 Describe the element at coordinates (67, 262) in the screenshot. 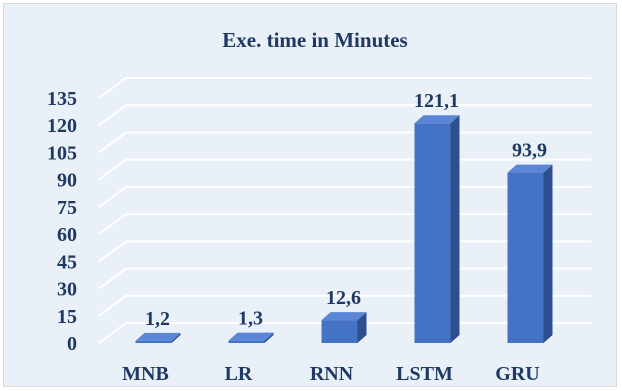

I see `y-tick-label: 45` at that location.